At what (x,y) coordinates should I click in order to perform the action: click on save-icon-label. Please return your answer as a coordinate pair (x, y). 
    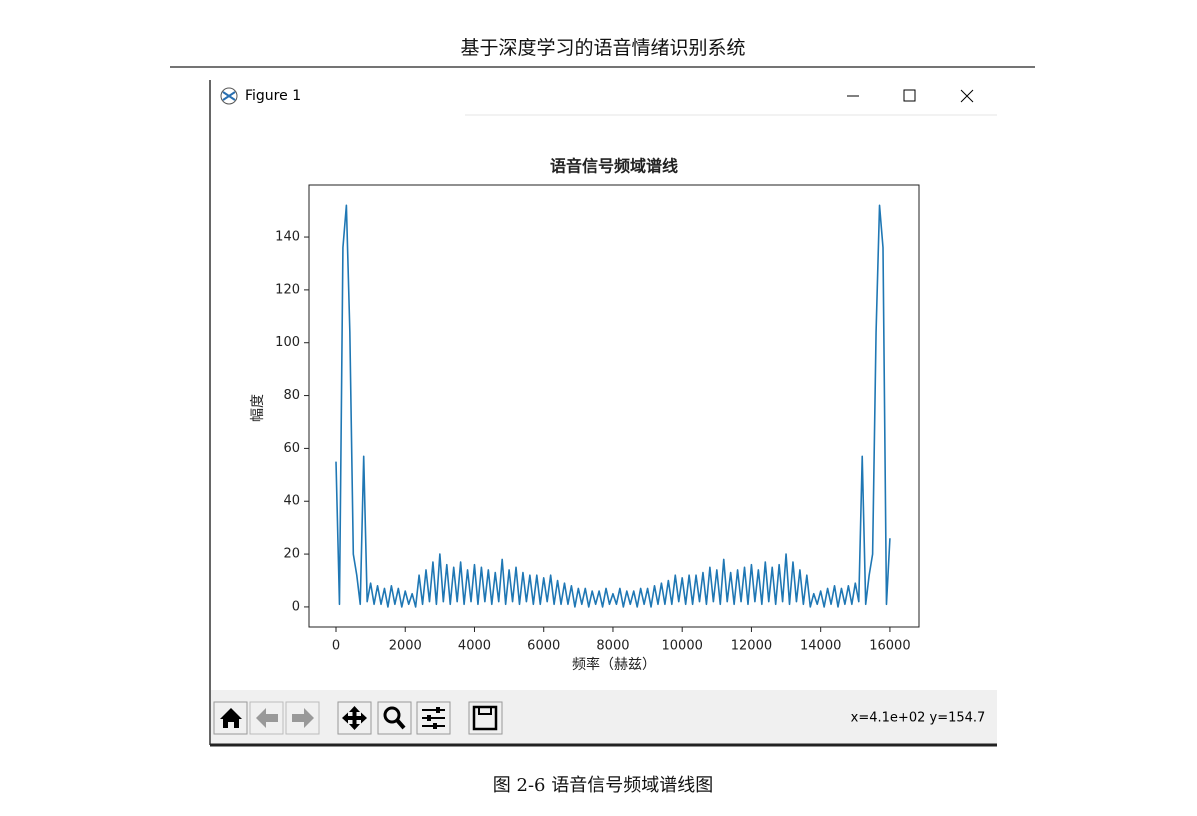
    Looking at the image, I should click on (485, 710).